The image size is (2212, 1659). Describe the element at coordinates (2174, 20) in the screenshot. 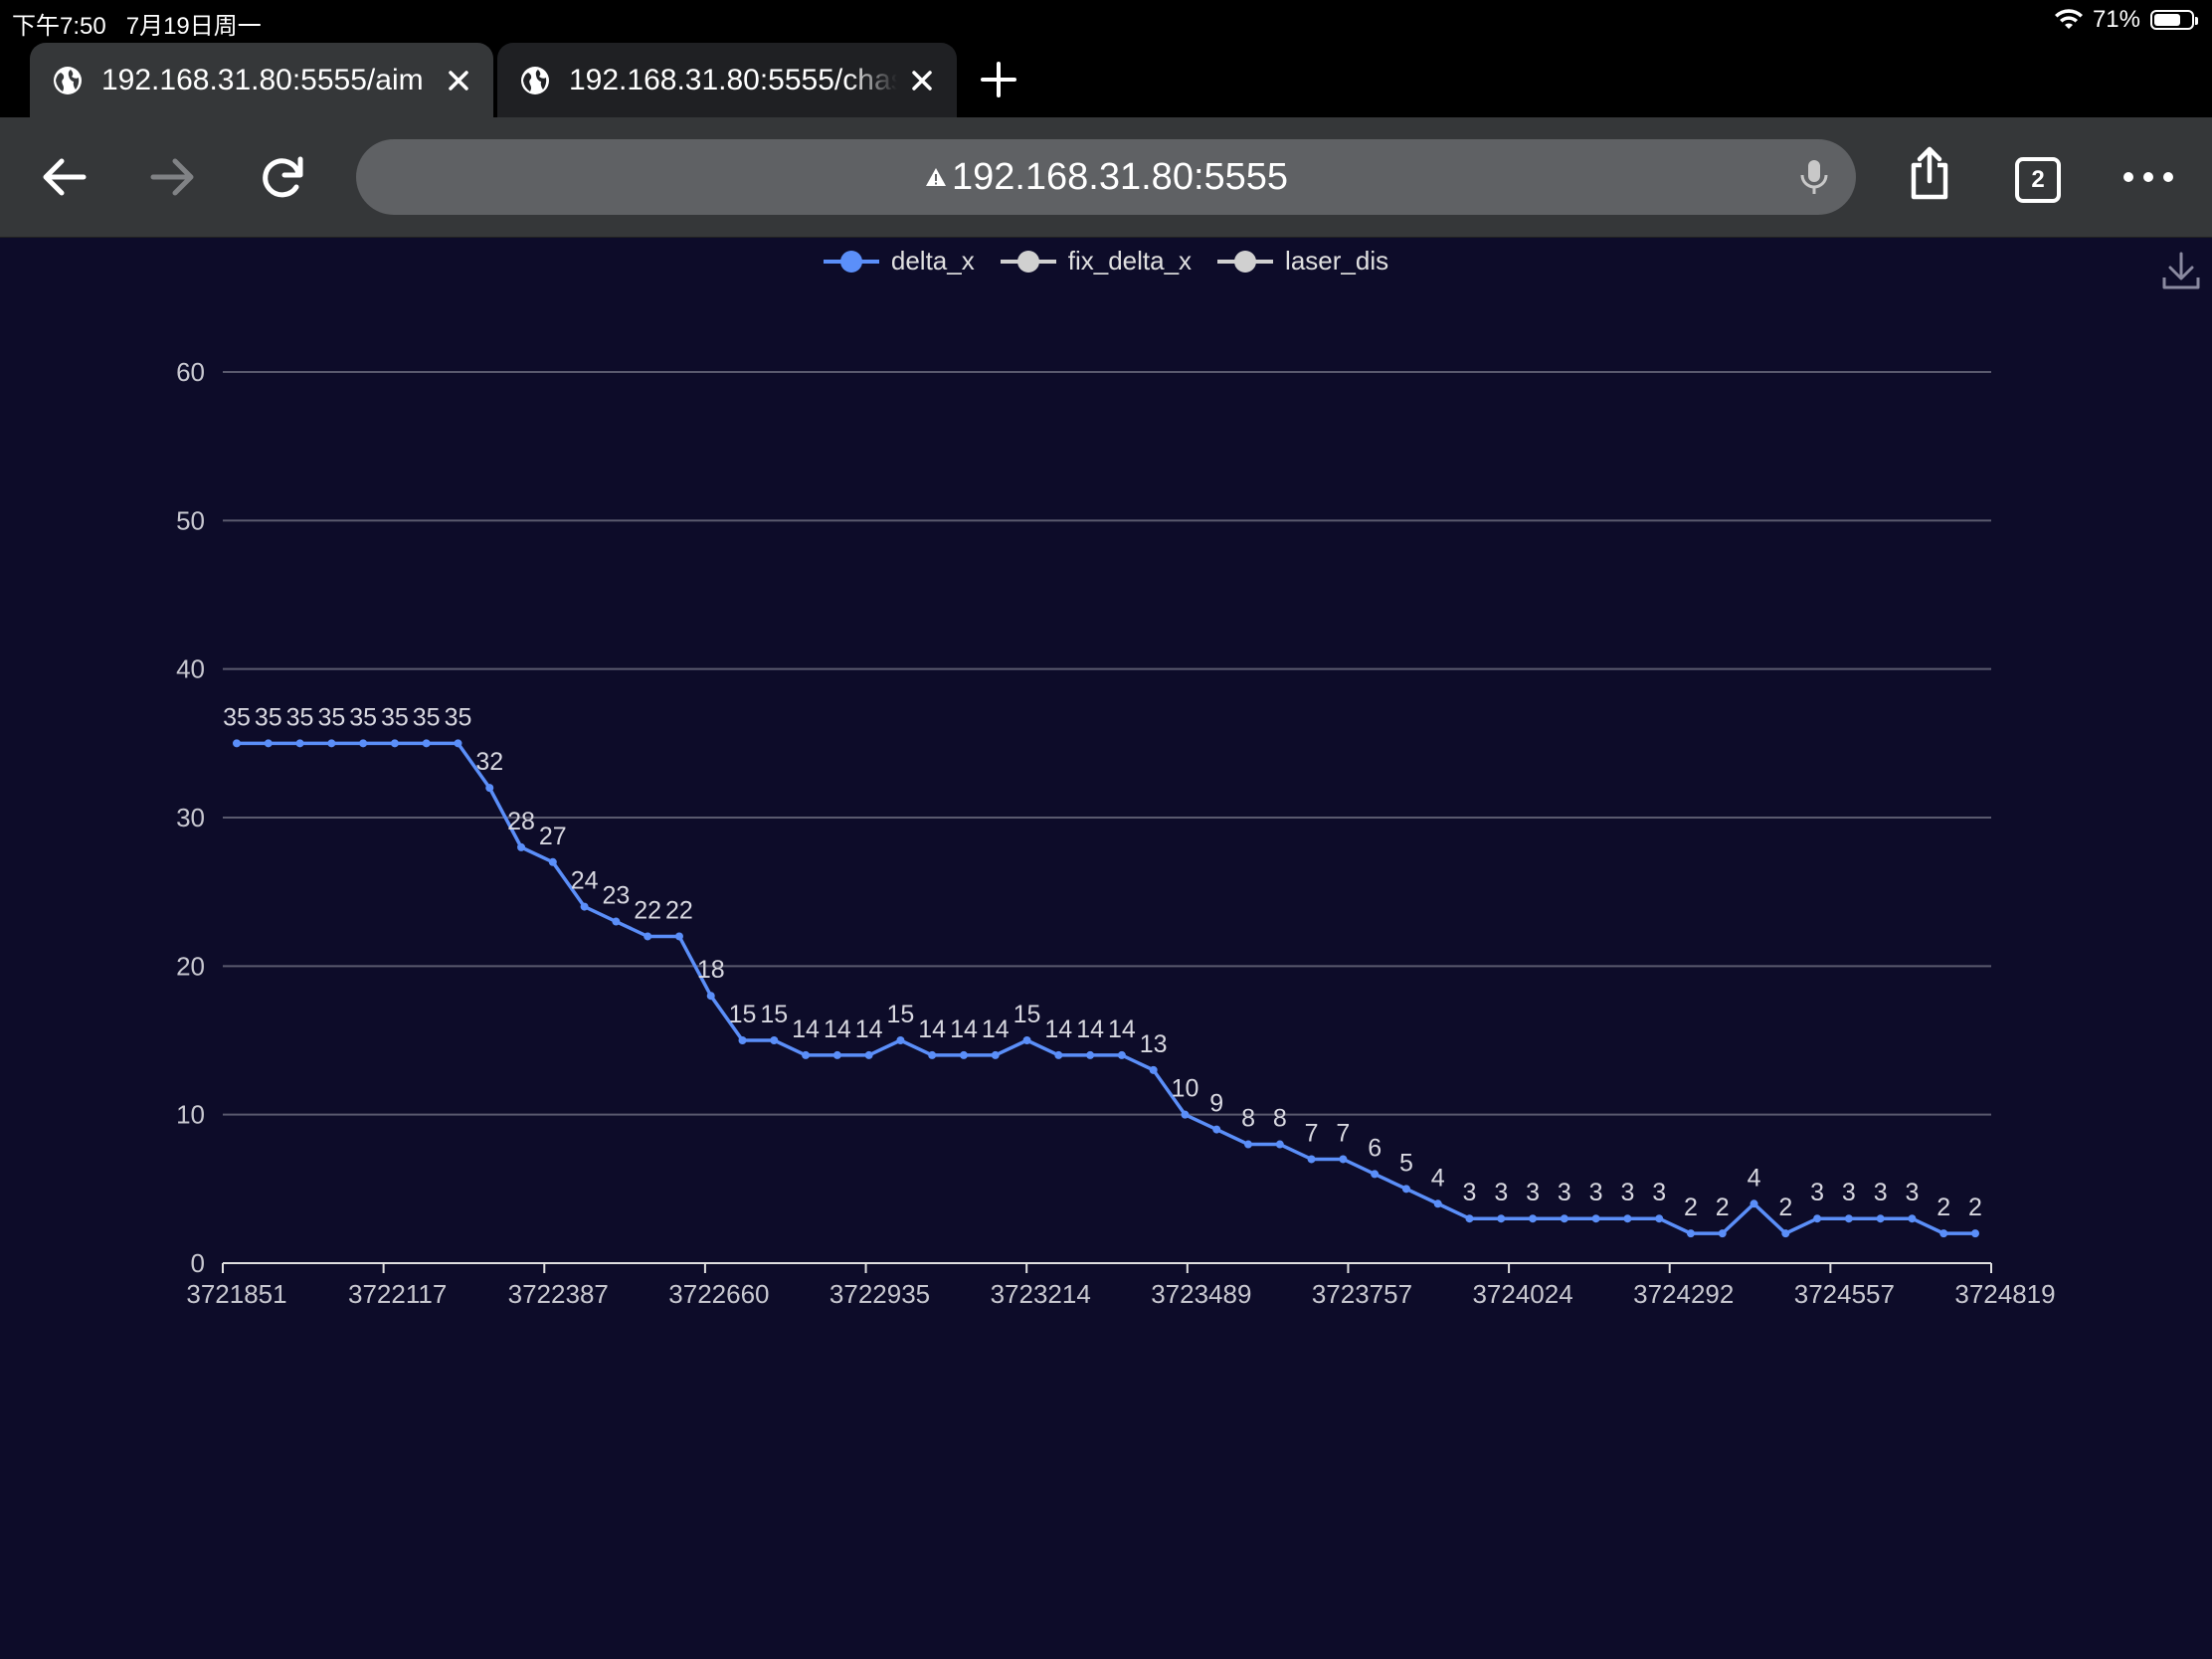

I see `battery-icon` at that location.